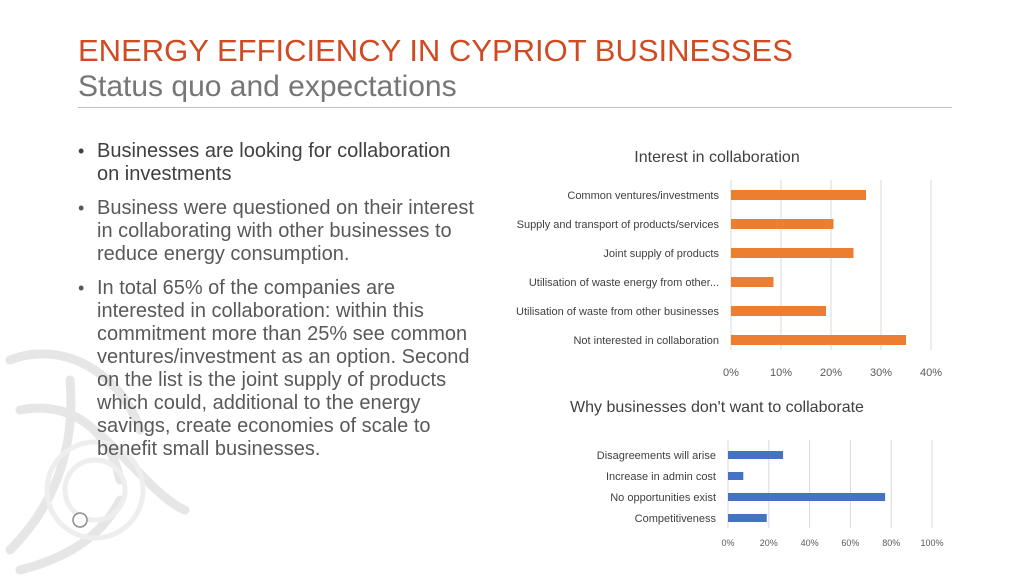  Describe the element at coordinates (435, 50) in the screenshot. I see `slide-title: ENERGY EFFICIENCY IN CYPRIOT BUSINESSES` at that location.